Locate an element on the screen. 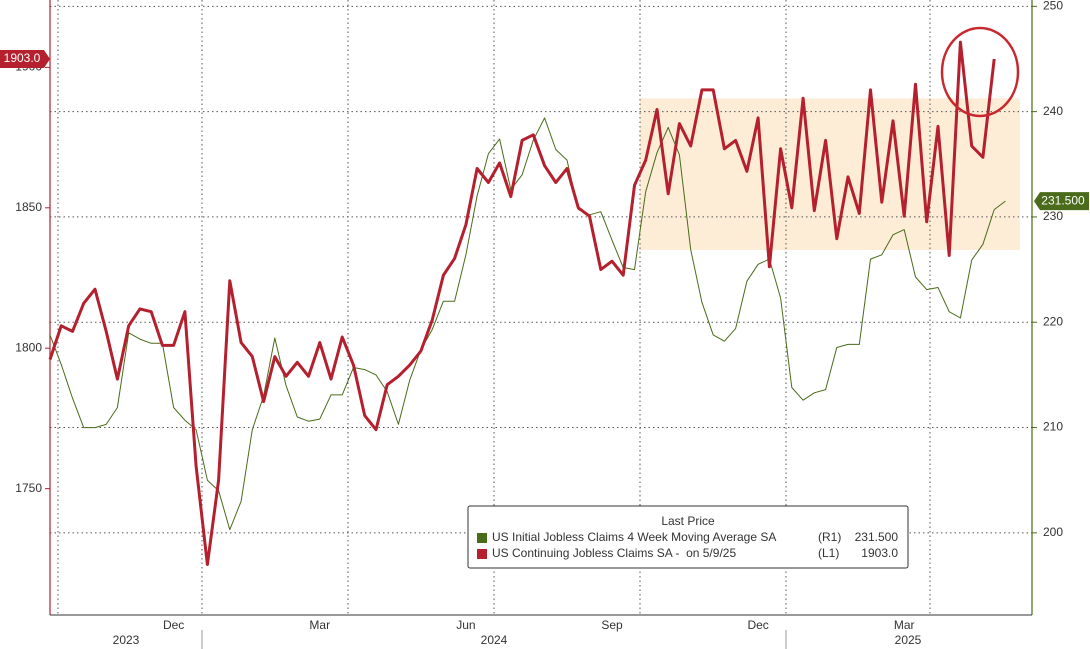 This screenshot has height=649, width=1090. legend-axis-tag: (R1) is located at coordinates (829, 537).